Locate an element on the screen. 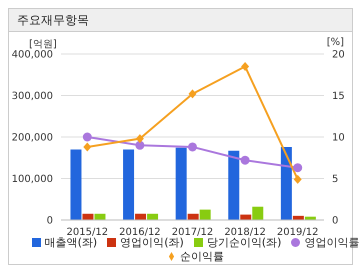  y2-tick-label: 10 is located at coordinates (338, 138).